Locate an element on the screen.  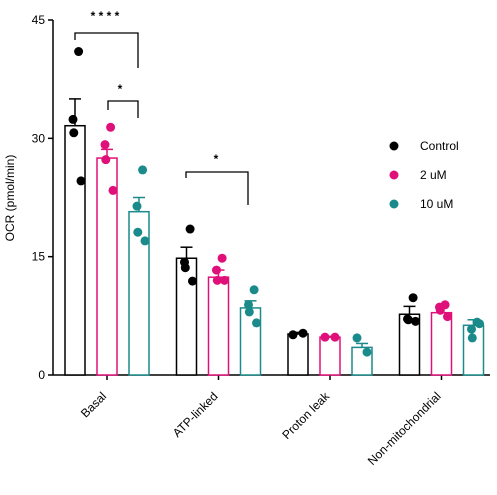
y-tick-label: 15 is located at coordinates (39, 257).